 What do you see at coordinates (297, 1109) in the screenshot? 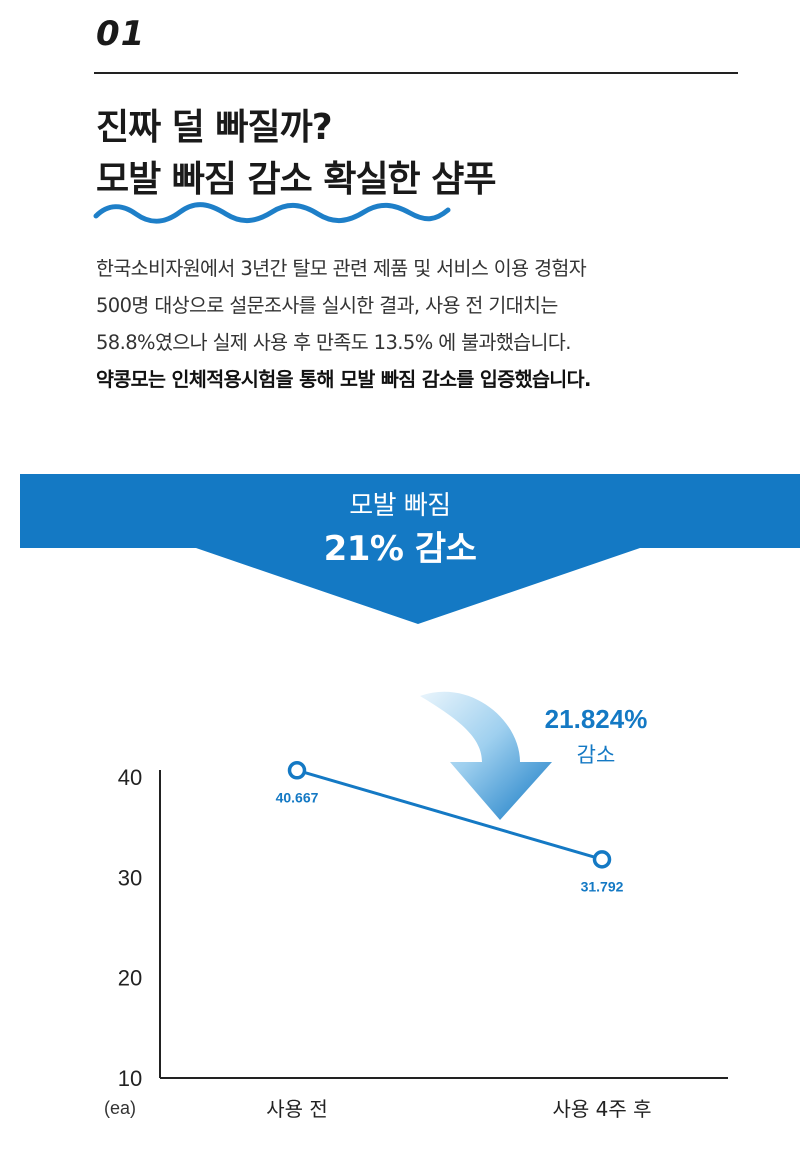
I see `x-tick-label: 사용 전` at bounding box center [297, 1109].